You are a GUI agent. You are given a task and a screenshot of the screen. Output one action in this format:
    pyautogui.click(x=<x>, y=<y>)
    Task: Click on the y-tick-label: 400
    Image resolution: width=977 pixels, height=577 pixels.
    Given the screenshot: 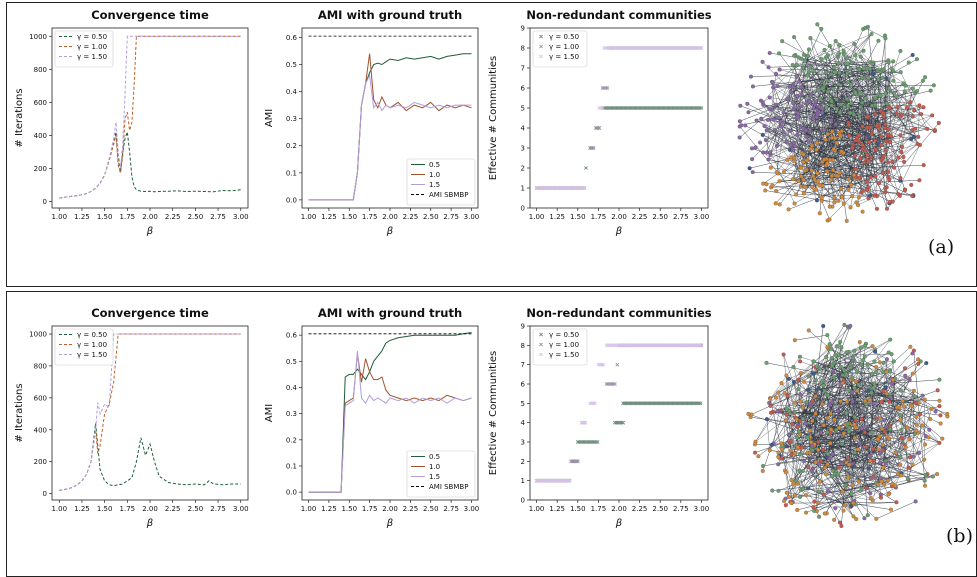 What is the action you would take?
    pyautogui.click(x=40, y=430)
    